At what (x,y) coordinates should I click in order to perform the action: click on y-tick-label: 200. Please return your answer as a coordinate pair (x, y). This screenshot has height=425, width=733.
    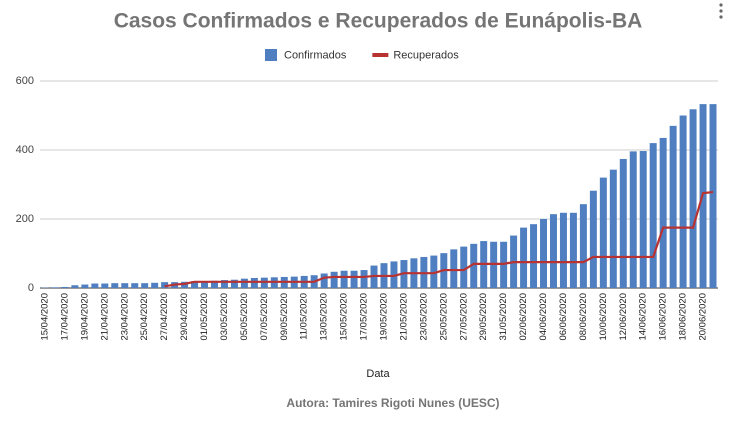
    Looking at the image, I should click on (25, 219).